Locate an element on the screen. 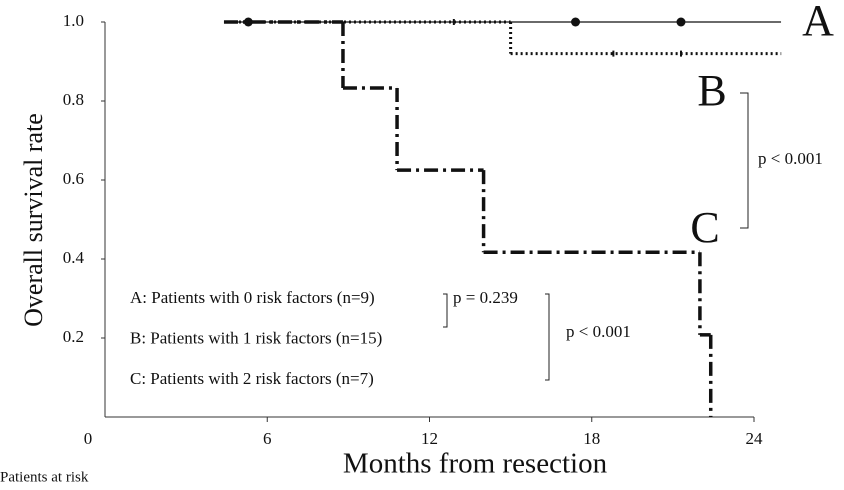  x-tick-label: 24 is located at coordinates (755, 438).